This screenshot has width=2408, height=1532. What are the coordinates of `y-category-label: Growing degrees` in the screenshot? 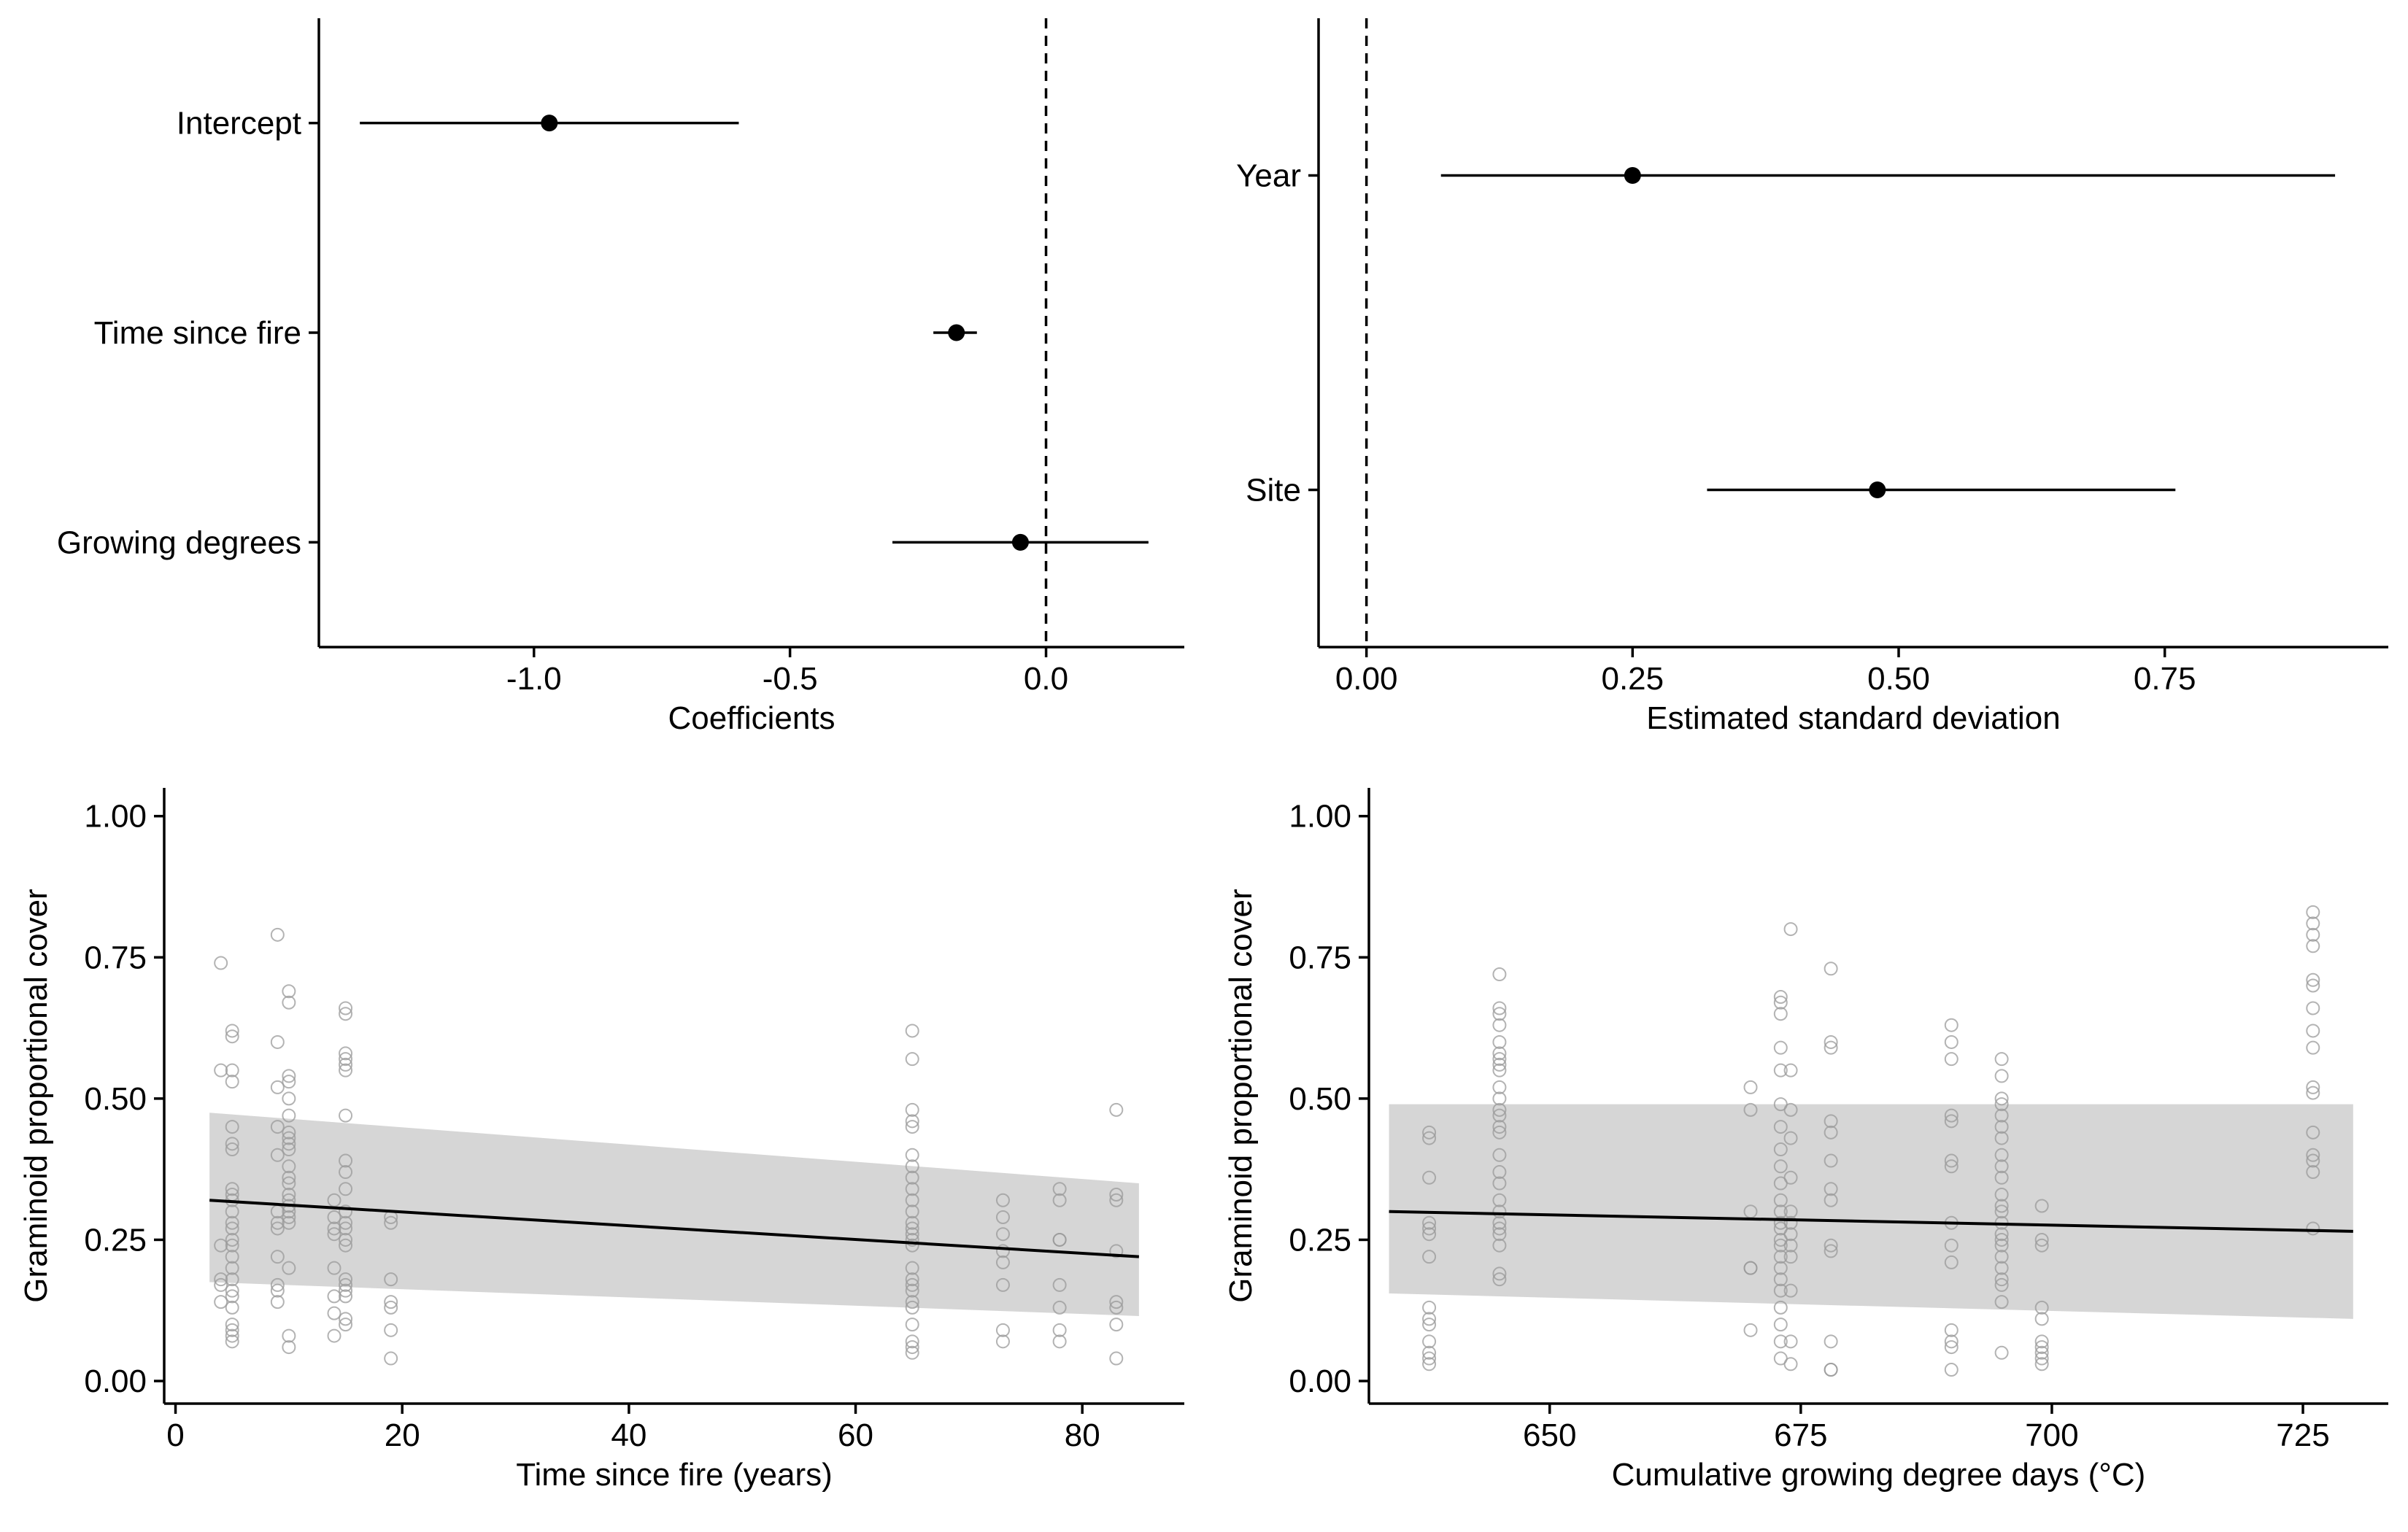 It's located at (179, 543).